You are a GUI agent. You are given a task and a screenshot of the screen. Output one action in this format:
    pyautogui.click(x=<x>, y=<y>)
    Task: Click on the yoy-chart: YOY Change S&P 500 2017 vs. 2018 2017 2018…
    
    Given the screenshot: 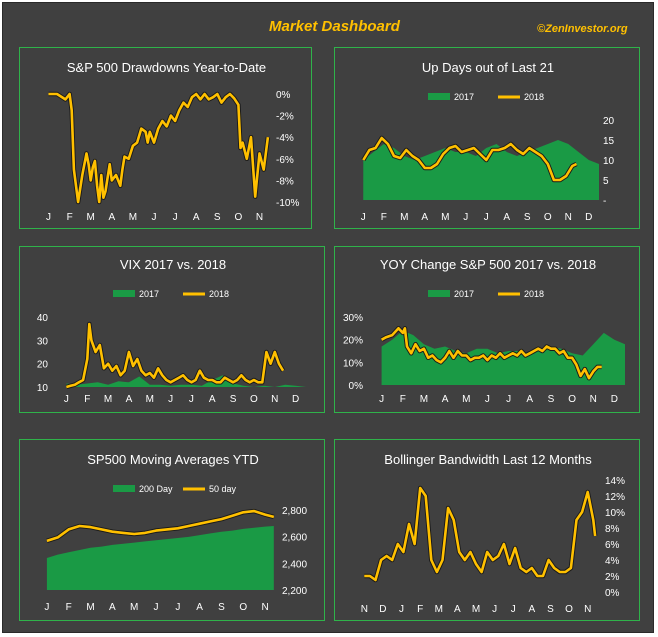 What is the action you would take?
    pyautogui.click(x=484, y=331)
    